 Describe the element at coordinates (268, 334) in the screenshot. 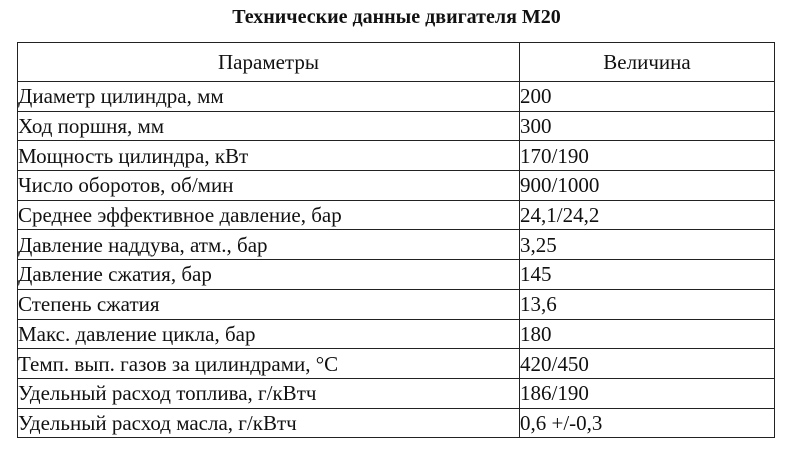

I see `param-cell: Макс. давление цикла, бар` at that location.